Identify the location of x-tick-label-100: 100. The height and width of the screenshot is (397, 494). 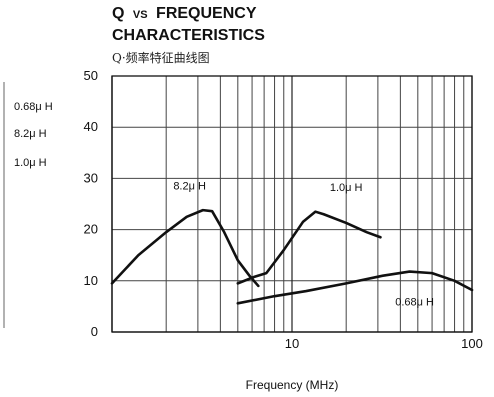
(472, 343).